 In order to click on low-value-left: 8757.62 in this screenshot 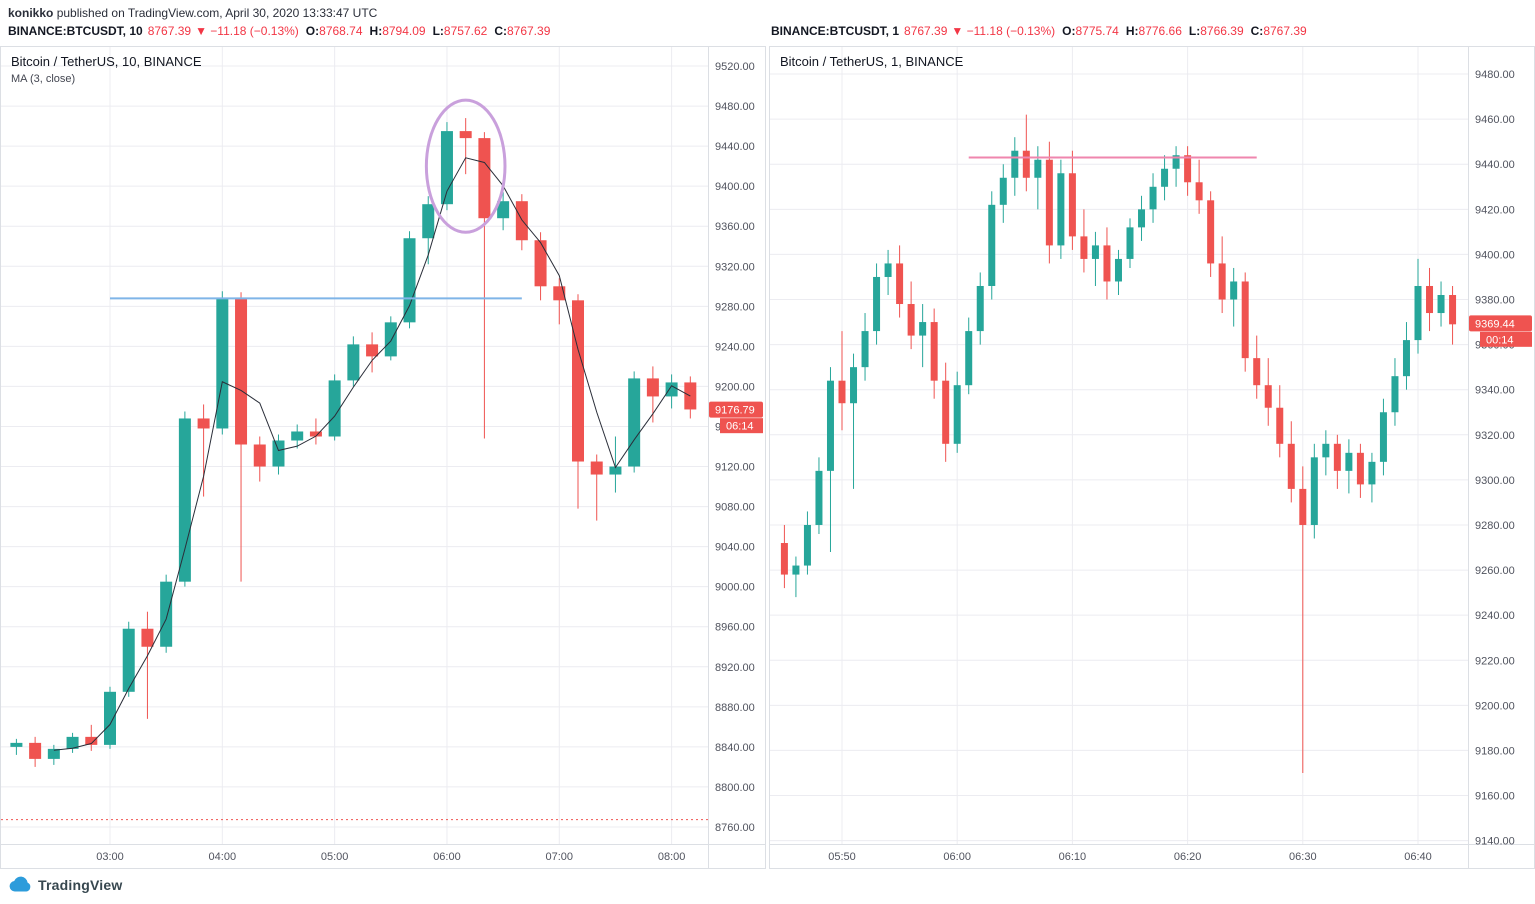, I will do `click(465, 31)`.